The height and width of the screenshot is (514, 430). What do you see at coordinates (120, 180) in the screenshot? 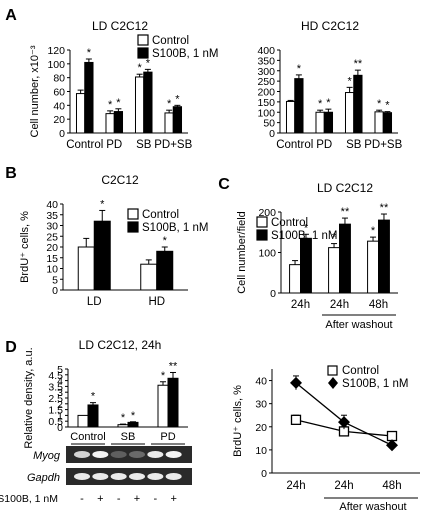
I see `chart-title: C2C12` at bounding box center [120, 180].